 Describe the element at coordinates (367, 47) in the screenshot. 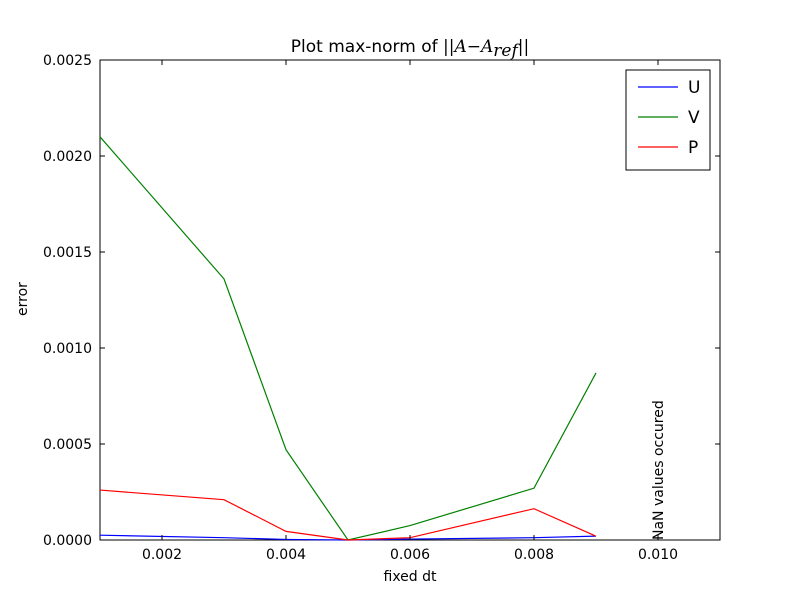

I see `chart-title-text: Plot max-norm of` at that location.